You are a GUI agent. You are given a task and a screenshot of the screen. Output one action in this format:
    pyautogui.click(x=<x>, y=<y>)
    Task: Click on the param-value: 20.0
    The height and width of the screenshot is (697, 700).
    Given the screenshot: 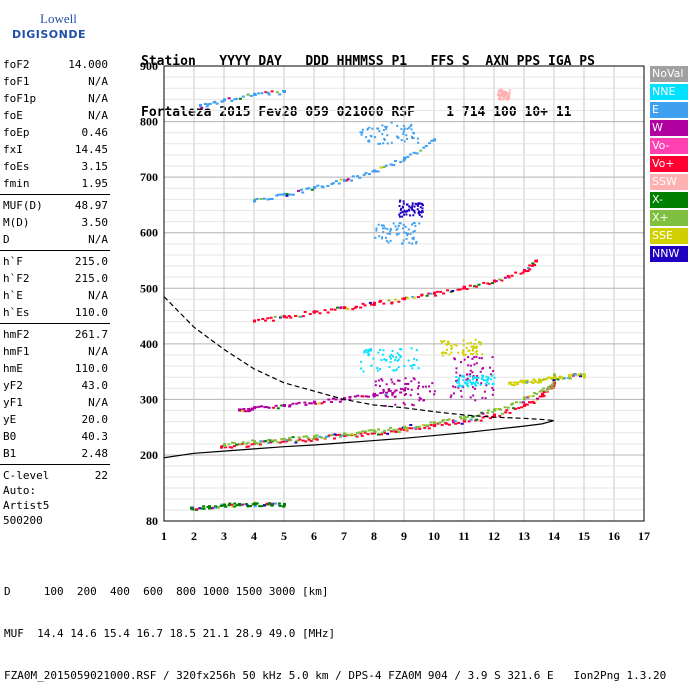 What is the action you would take?
    pyautogui.click(x=95, y=419)
    